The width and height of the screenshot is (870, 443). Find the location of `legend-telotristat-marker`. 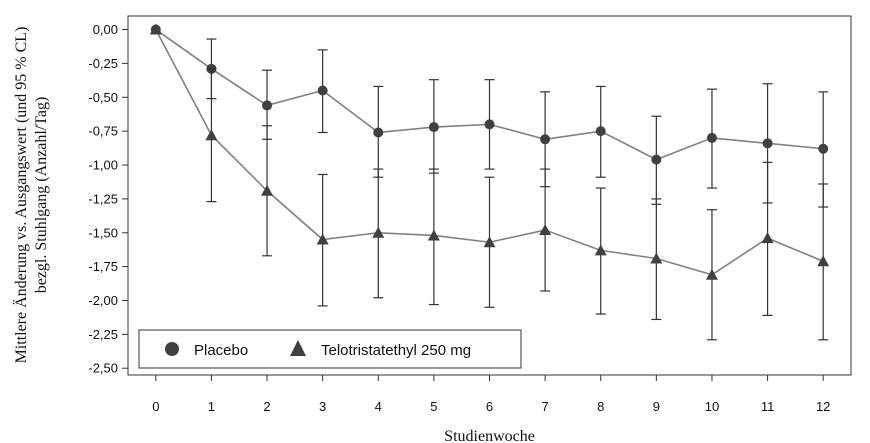

legend-telotristat-marker is located at coordinates (298, 348).